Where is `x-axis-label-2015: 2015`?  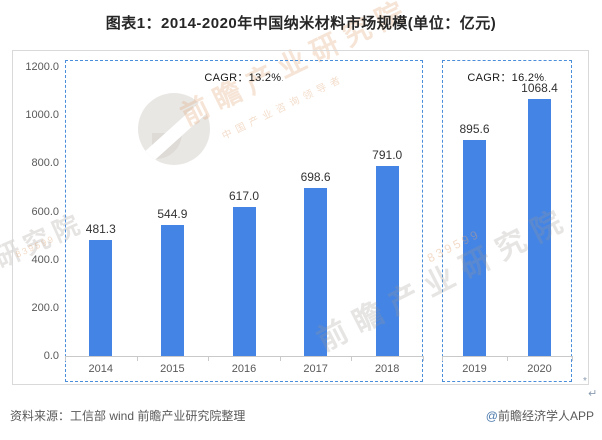 x-axis-label-2015: 2015 is located at coordinates (172, 369).